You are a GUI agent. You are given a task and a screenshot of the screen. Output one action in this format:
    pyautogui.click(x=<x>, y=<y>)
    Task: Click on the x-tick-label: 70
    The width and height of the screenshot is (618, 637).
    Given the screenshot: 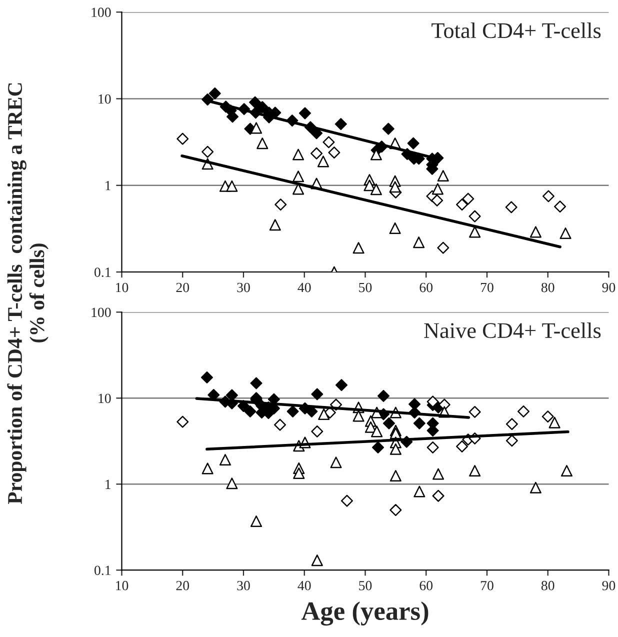 What is the action you would take?
    pyautogui.click(x=487, y=287)
    